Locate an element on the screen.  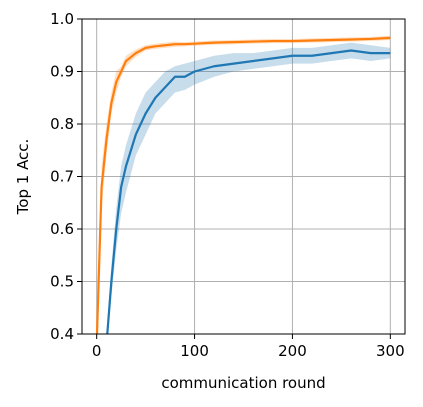
y-tick-label: 0.6 is located at coordinates (62, 229).